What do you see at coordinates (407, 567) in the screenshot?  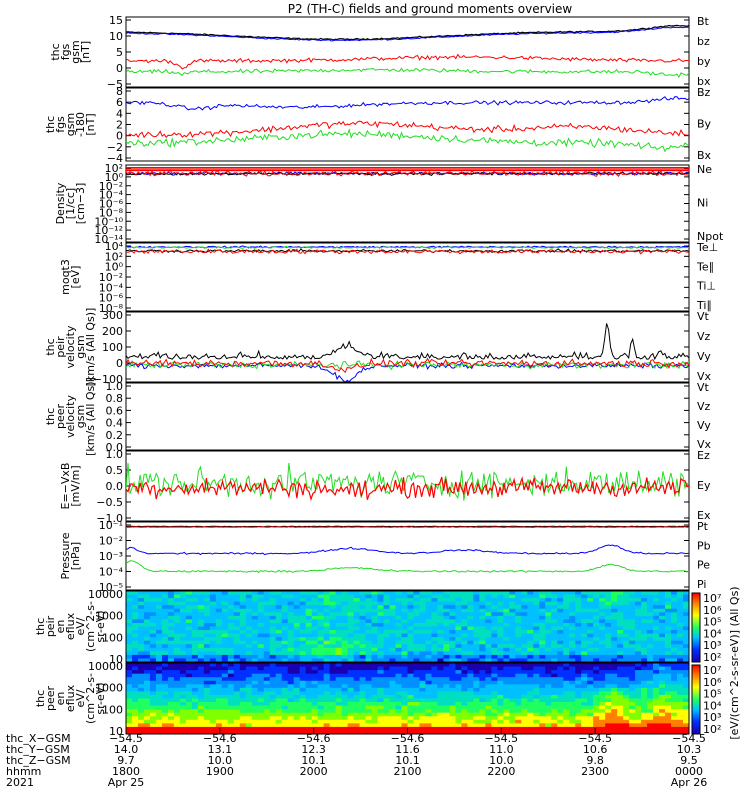 I see `trace-Pe` at bounding box center [407, 567].